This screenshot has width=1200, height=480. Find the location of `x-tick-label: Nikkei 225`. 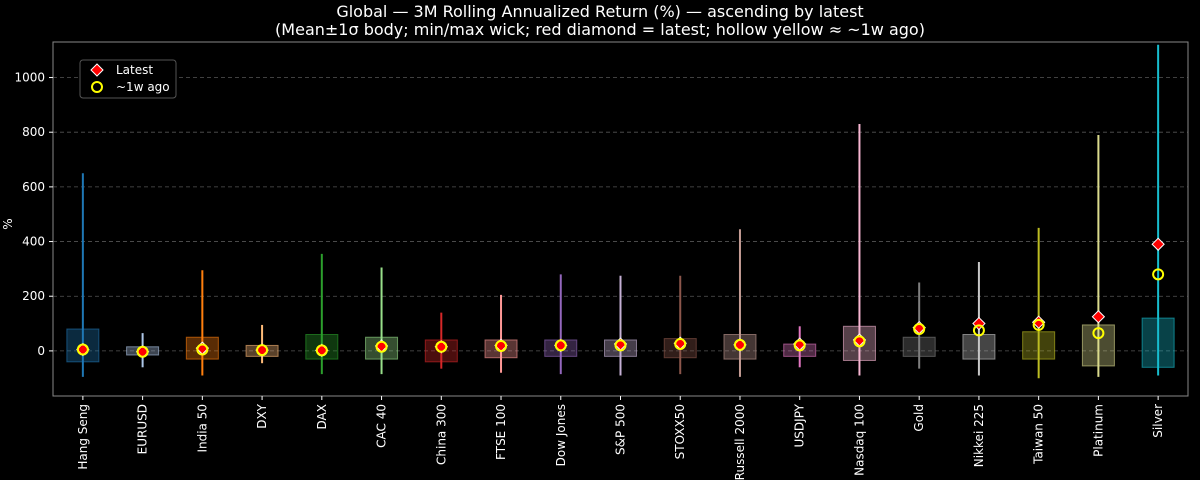

x-tick-label: Nikkei 225 is located at coordinates (979, 435).